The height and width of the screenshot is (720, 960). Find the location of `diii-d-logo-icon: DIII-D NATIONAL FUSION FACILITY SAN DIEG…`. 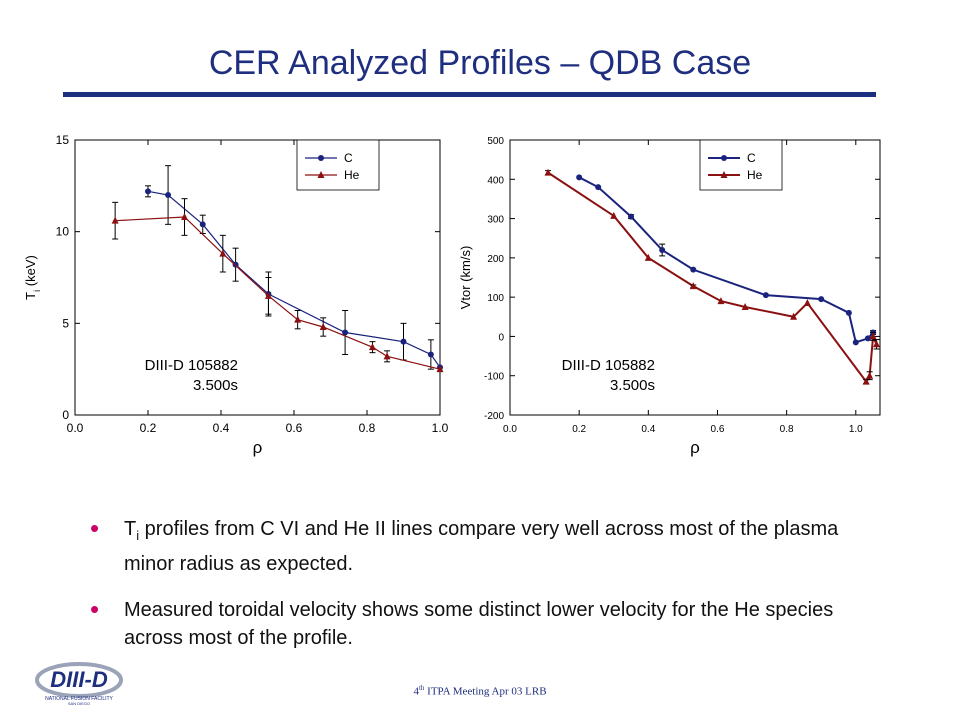

diii-d-logo-icon: DIII-D NATIONAL FUSION FACILITY SAN DIEG… is located at coordinates (79, 684).